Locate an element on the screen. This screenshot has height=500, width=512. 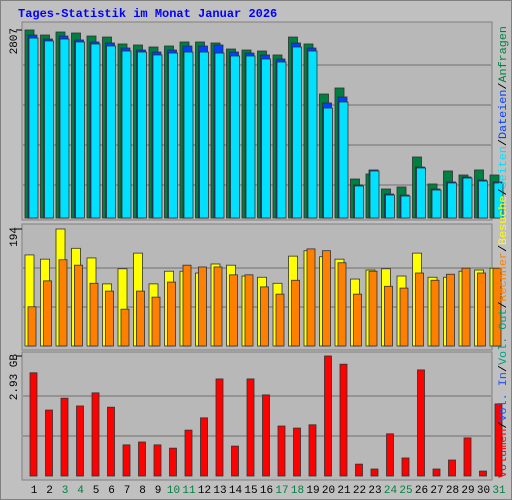
x-tick-label: 1 is located at coordinates (34, 491).